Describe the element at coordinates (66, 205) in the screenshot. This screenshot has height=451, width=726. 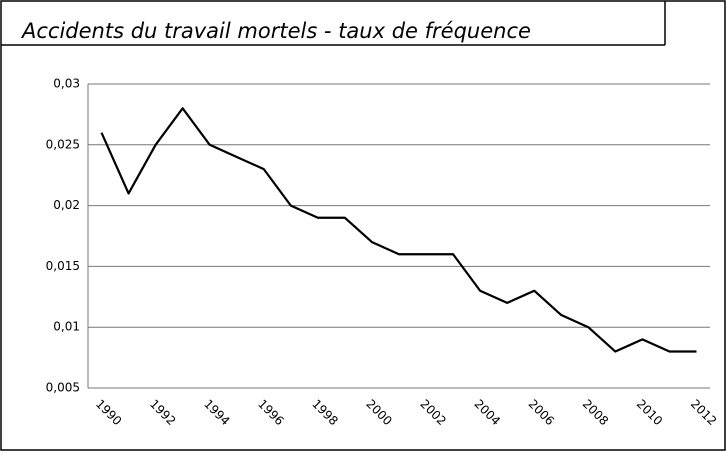
I see `y-tick-label: 0,02` at that location.